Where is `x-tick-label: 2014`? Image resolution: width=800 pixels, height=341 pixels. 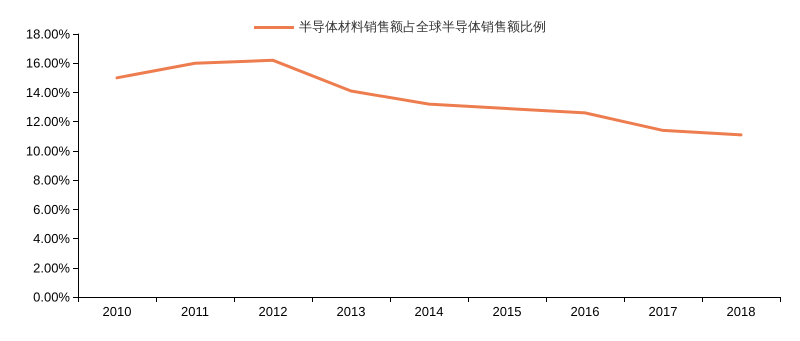
x-tick-label: 2014 is located at coordinates (429, 311).